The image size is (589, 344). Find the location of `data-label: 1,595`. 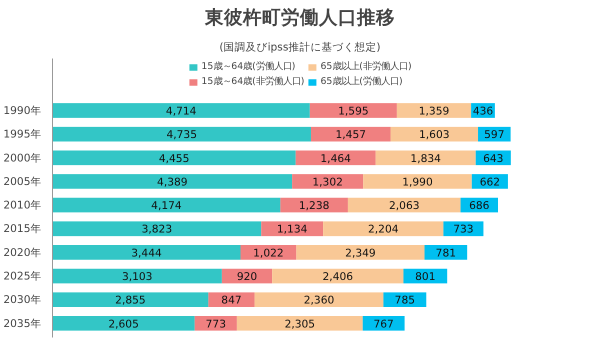

data-label: 1,595 is located at coordinates (353, 111).